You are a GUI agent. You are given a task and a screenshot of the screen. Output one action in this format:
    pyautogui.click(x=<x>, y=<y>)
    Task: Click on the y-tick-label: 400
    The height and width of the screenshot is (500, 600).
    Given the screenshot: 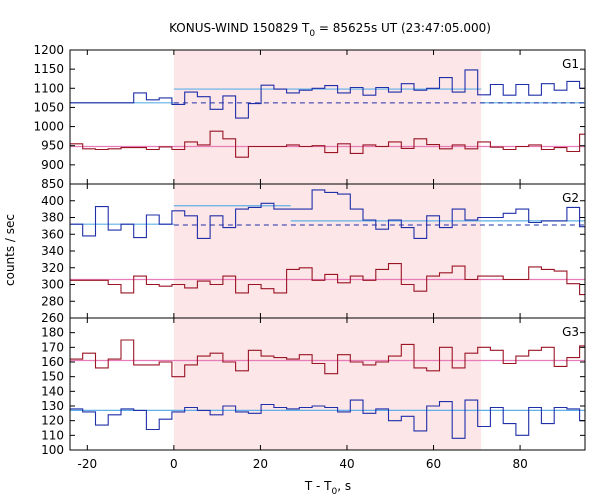 What is the action you would take?
    pyautogui.click(x=52, y=201)
    